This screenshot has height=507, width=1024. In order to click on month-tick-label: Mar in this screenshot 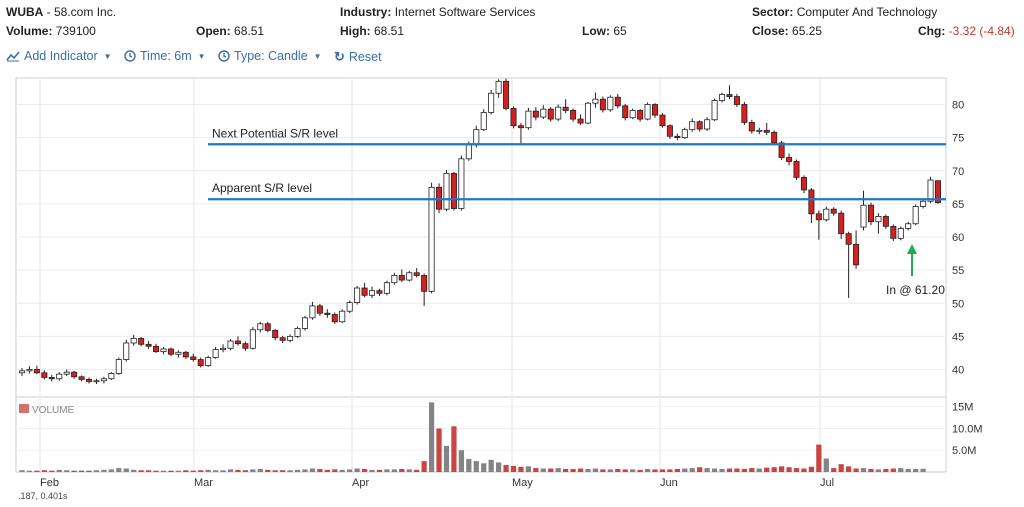, I will do `click(203, 483)`.